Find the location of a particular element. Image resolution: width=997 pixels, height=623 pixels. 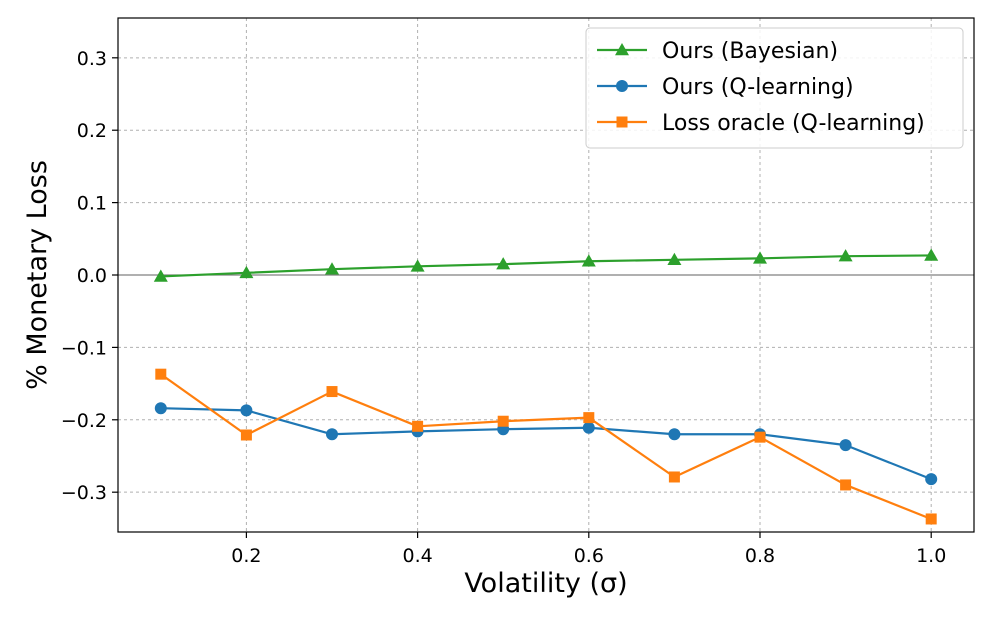

y-tick-label: −0.1 is located at coordinates (84, 348).